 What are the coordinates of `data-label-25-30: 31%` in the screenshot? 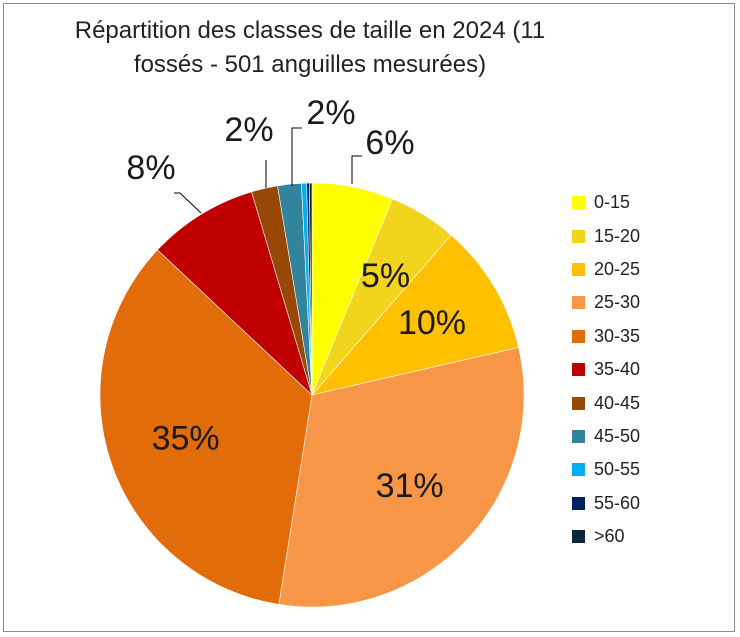 It's located at (410, 486).